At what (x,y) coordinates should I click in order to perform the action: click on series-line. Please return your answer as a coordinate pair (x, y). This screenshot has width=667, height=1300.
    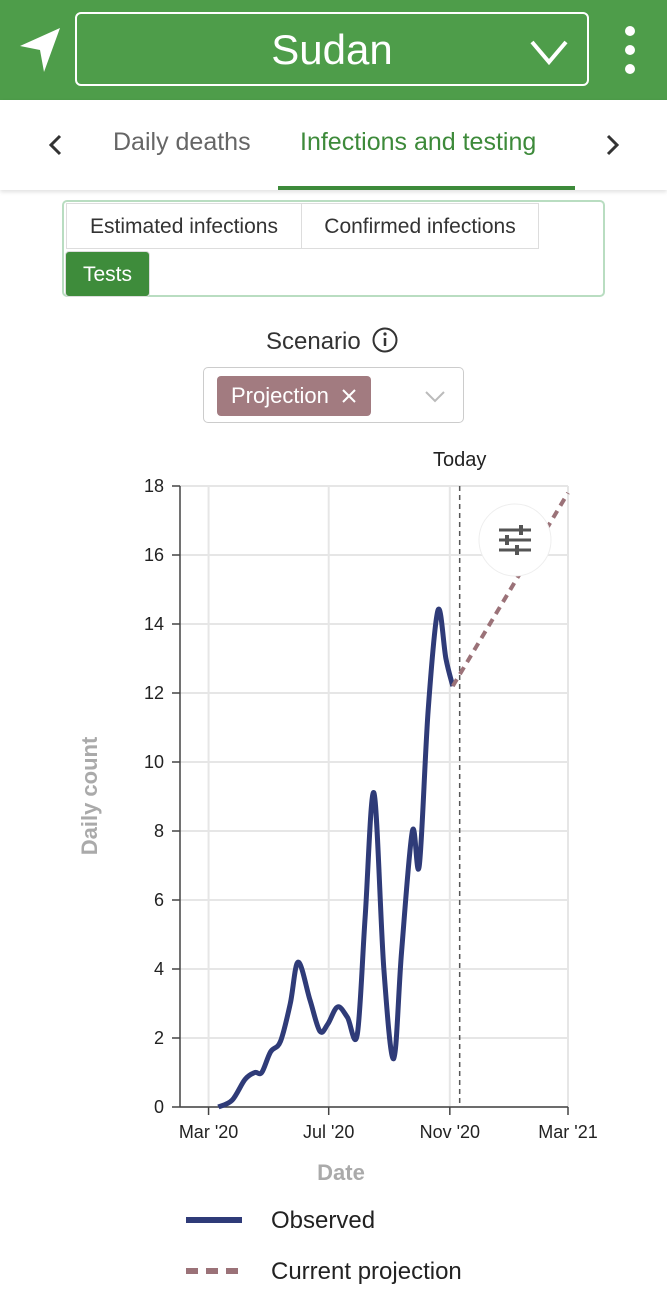
    Looking at the image, I should click on (336, 858).